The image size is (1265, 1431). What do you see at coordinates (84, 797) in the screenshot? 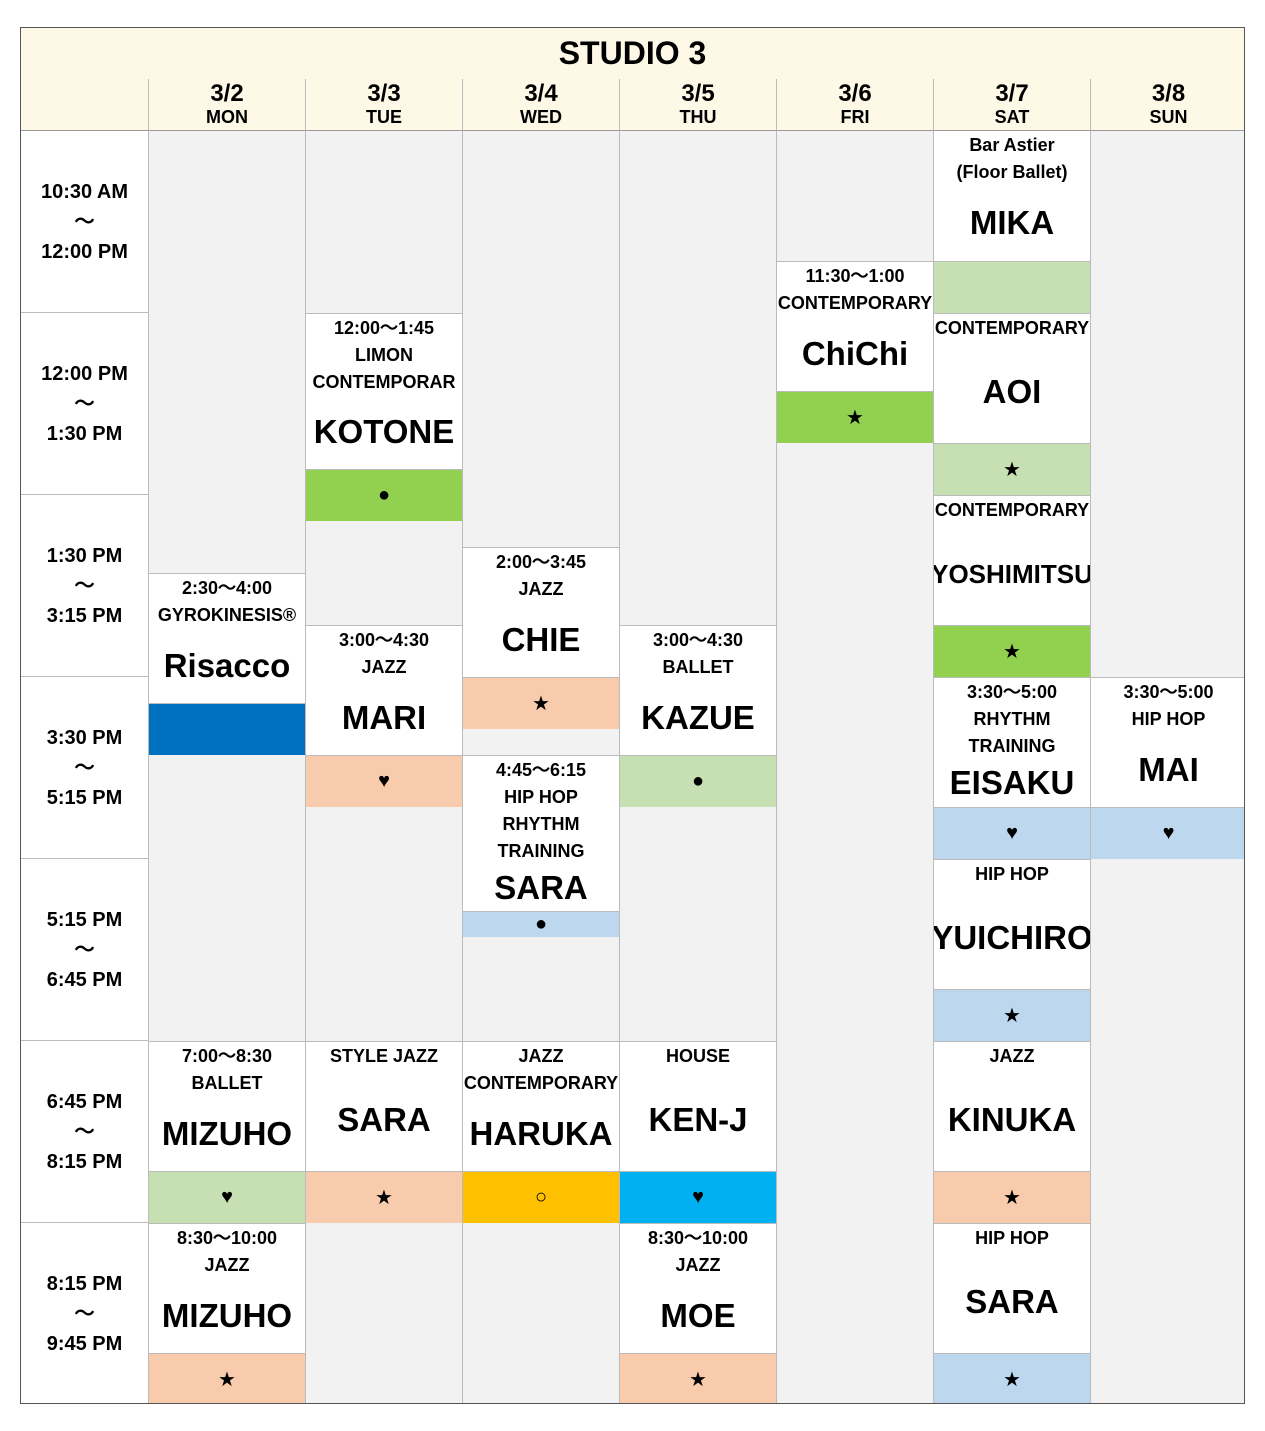
I see `time-end: 5:15 PM` at bounding box center [84, 797].